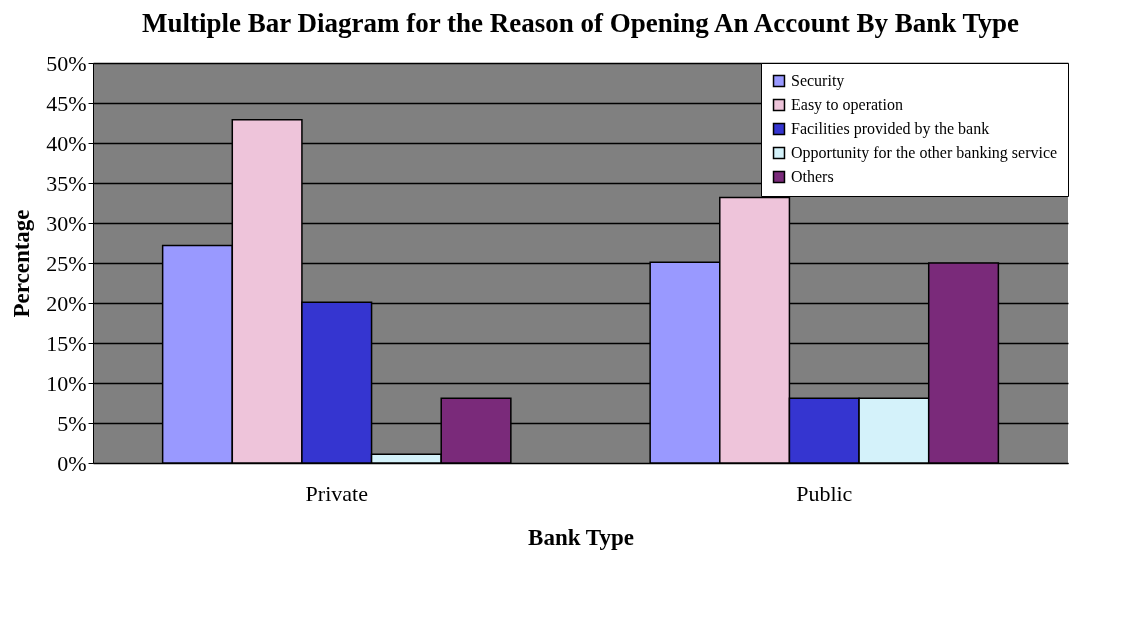  I want to click on y-tick-label: 0%, so click(72, 463).